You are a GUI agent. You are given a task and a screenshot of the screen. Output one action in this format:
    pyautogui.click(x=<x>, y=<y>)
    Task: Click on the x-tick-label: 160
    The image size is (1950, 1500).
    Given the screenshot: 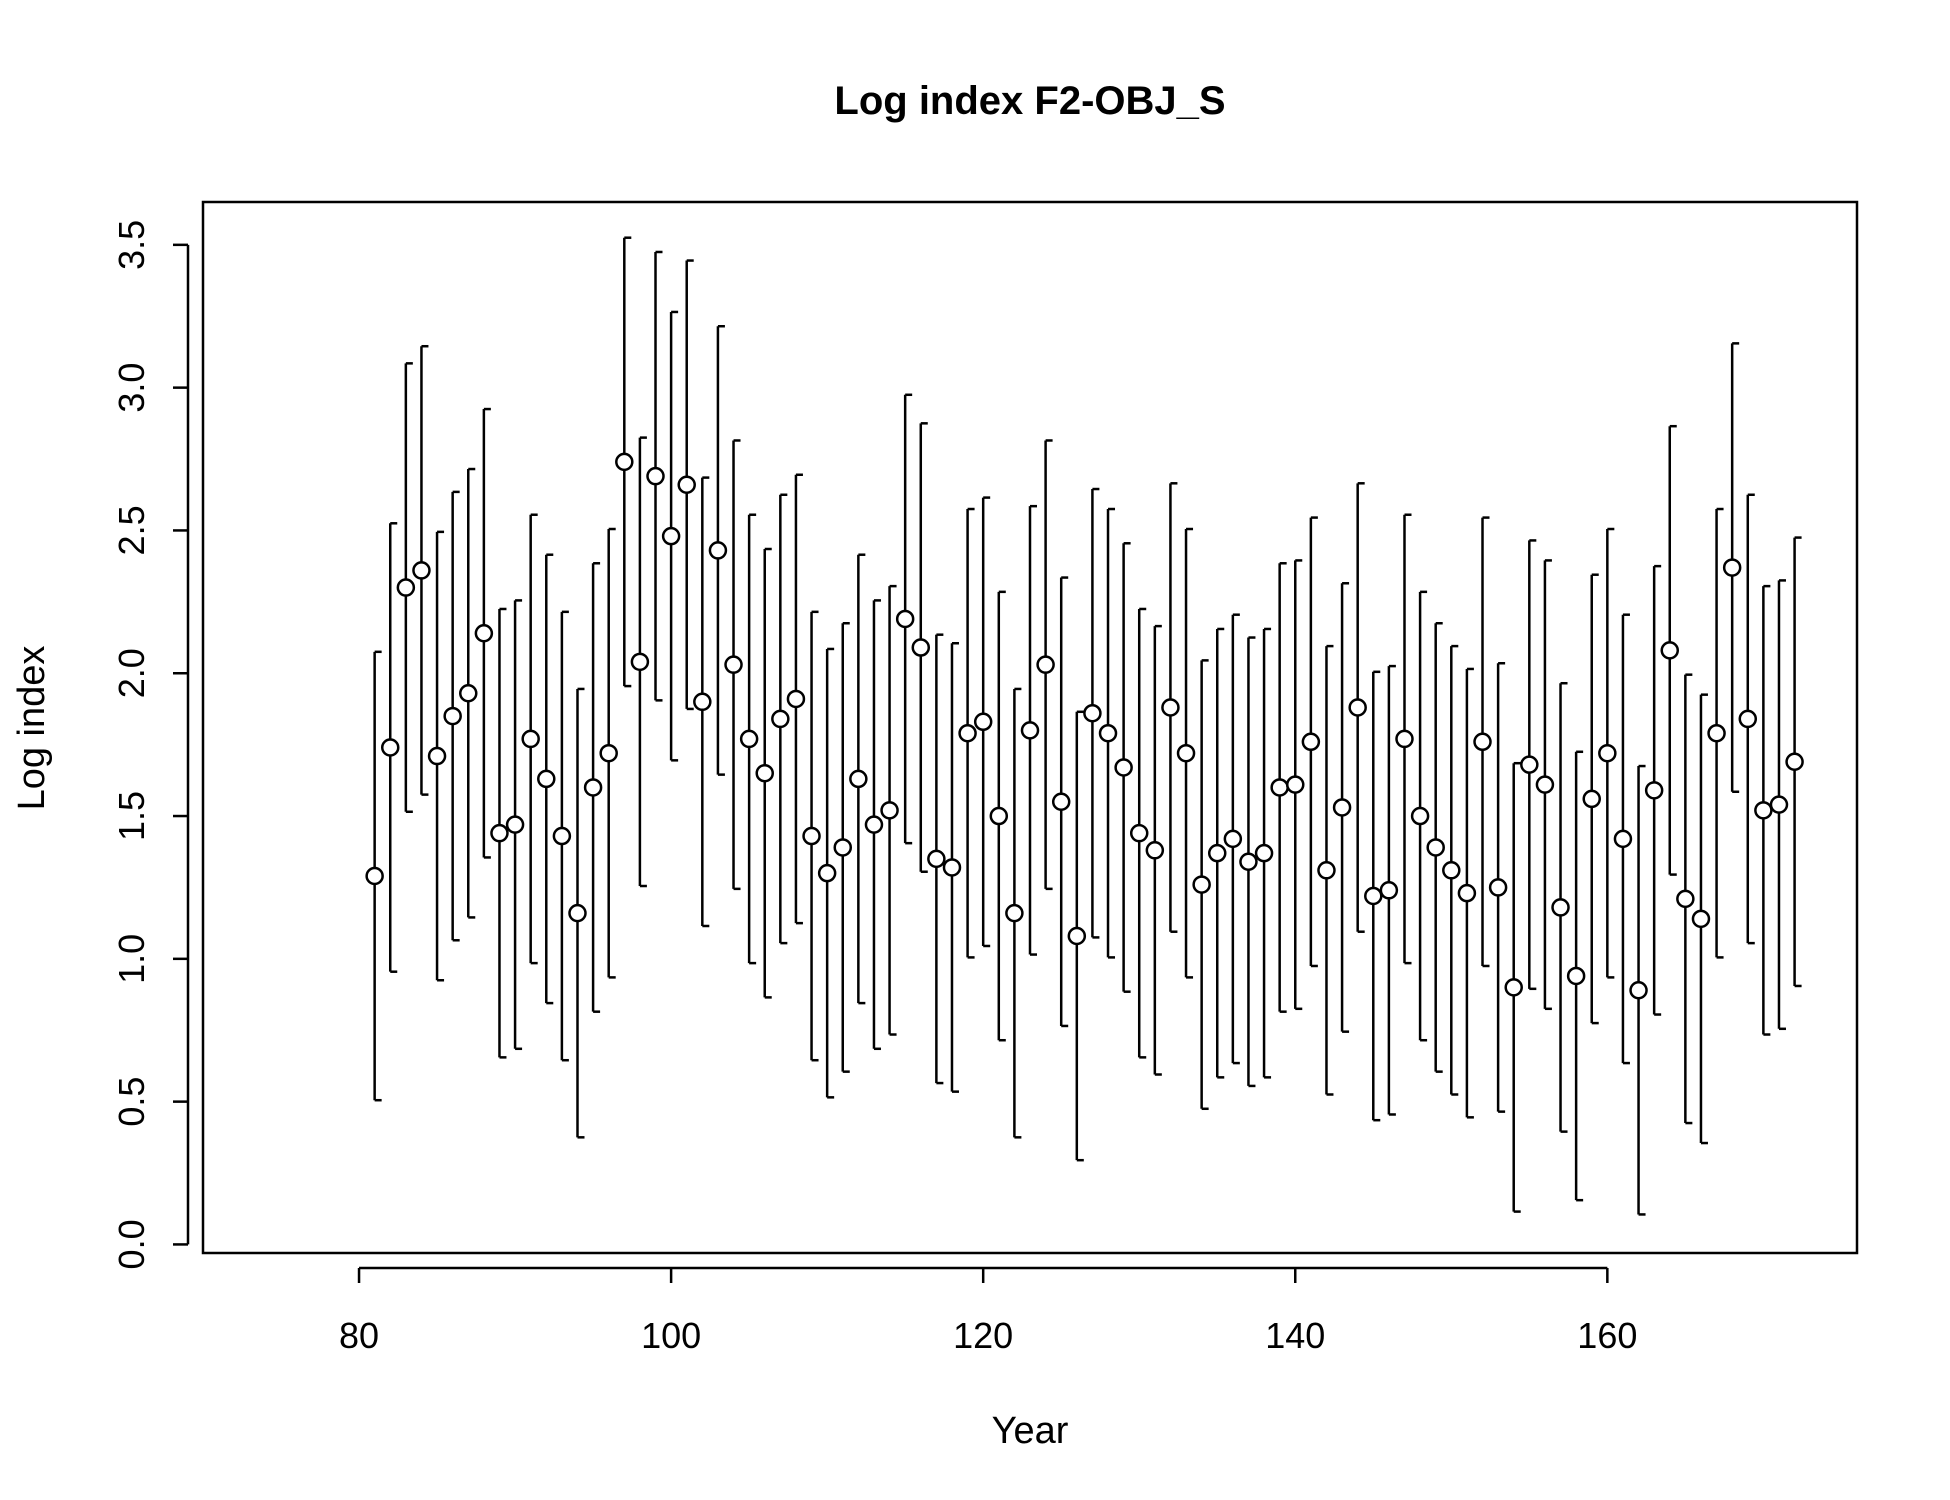 What is the action you would take?
    pyautogui.click(x=1607, y=1335)
    